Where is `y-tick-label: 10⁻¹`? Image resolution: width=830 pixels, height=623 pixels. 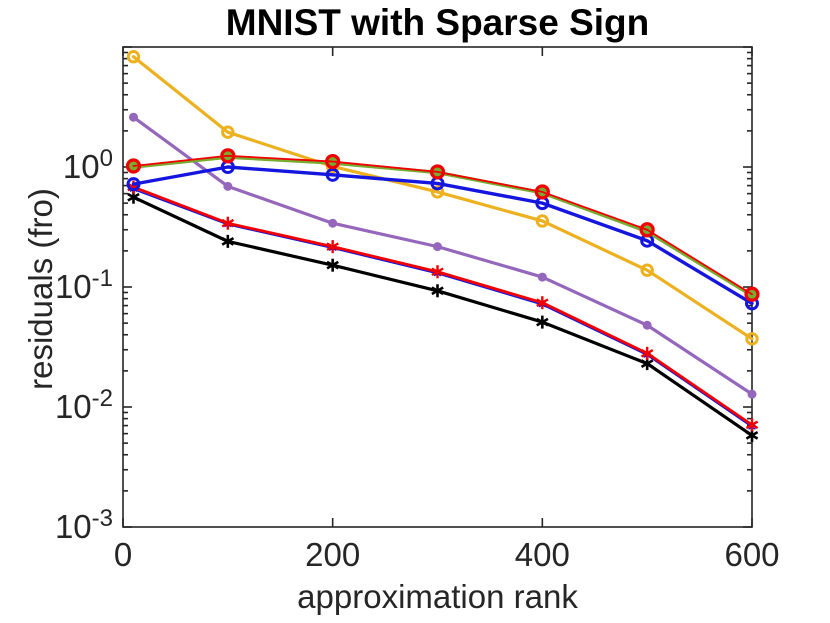 y-tick-label: 10⁻¹ is located at coordinates (83, 284).